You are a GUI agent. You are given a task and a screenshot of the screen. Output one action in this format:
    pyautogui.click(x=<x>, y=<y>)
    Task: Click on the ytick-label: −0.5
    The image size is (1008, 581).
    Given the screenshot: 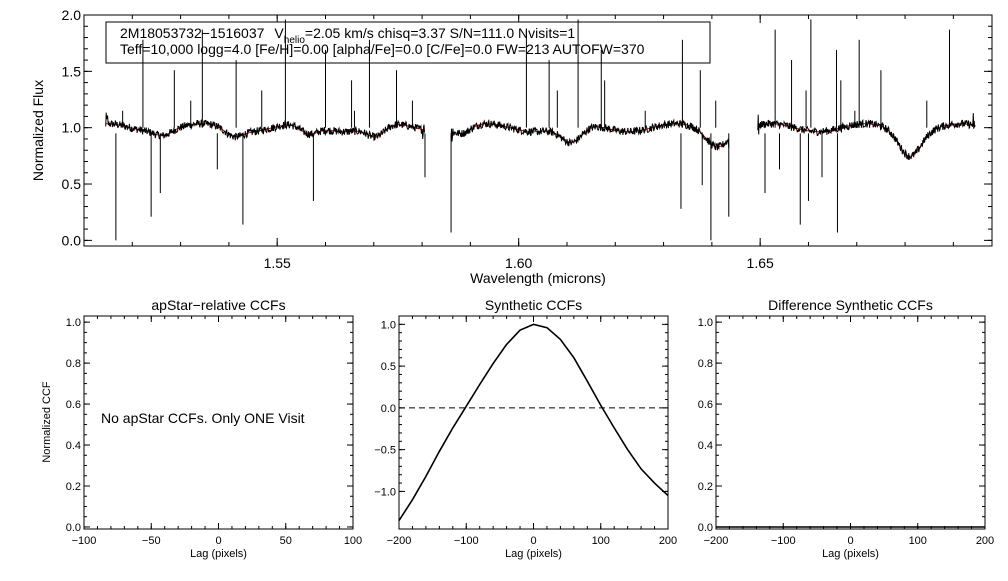 What is the action you would take?
    pyautogui.click(x=385, y=451)
    